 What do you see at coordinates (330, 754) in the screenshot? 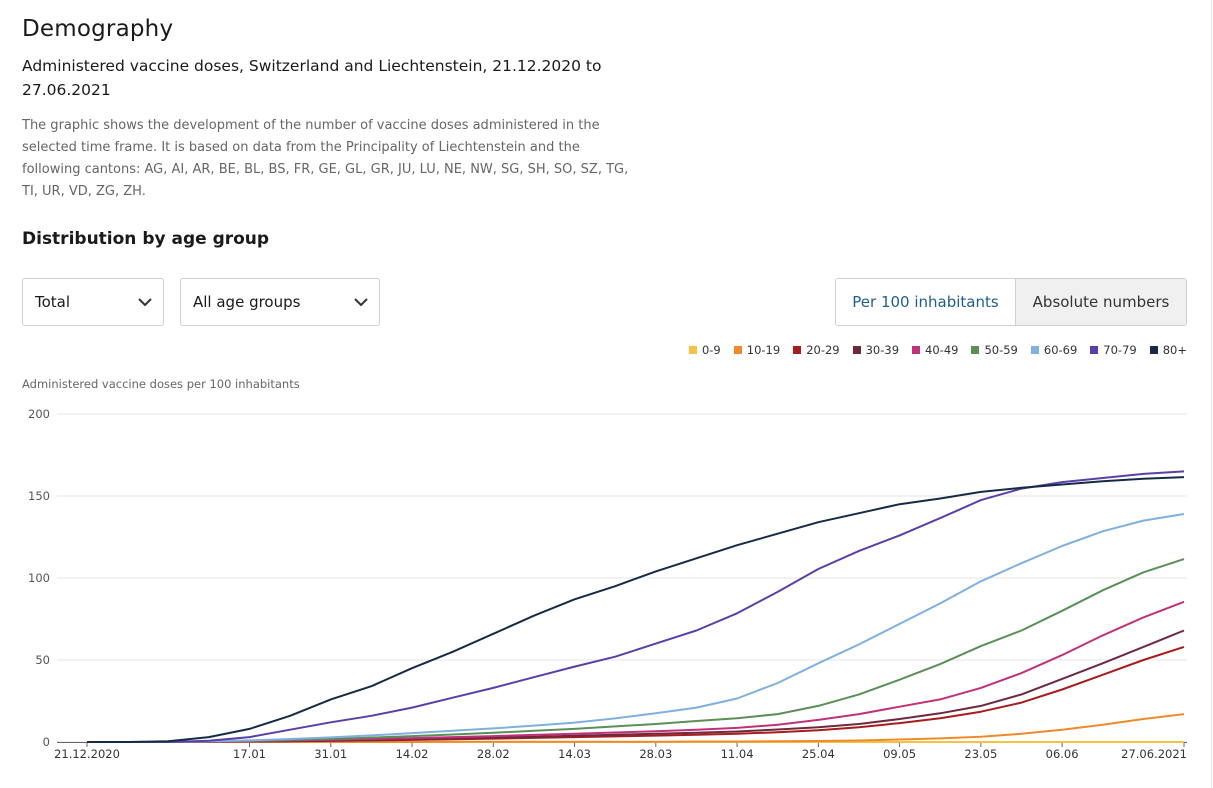
I see `x-tick-label: 31.01` at bounding box center [330, 754].